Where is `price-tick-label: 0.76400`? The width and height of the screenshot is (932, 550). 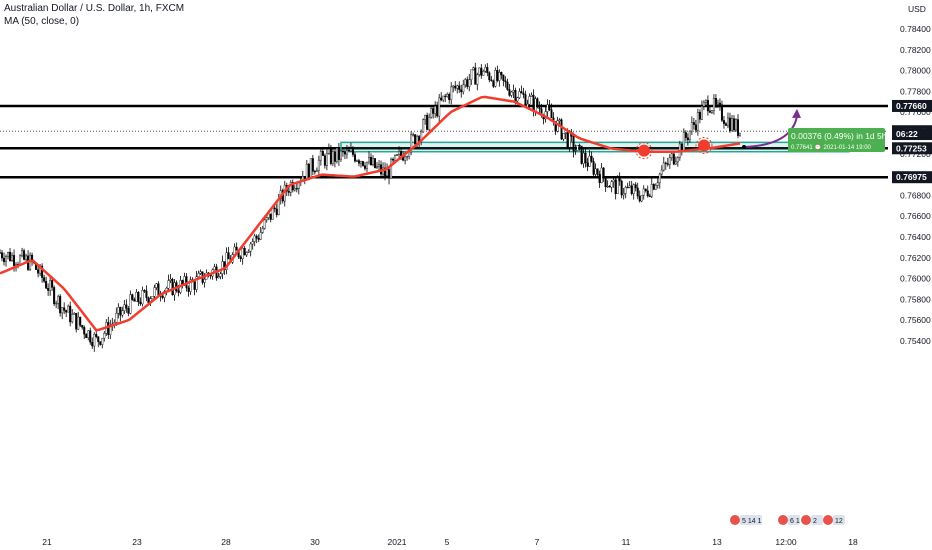
price-tick-label: 0.76400 is located at coordinates (915, 237).